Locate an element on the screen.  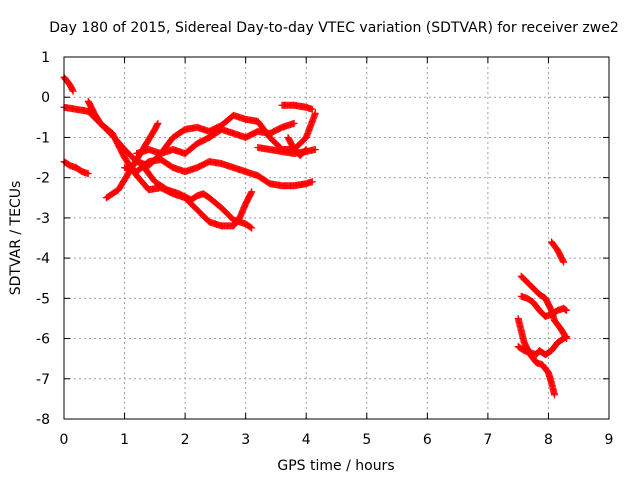
x-tick-label: 6 is located at coordinates (427, 440).